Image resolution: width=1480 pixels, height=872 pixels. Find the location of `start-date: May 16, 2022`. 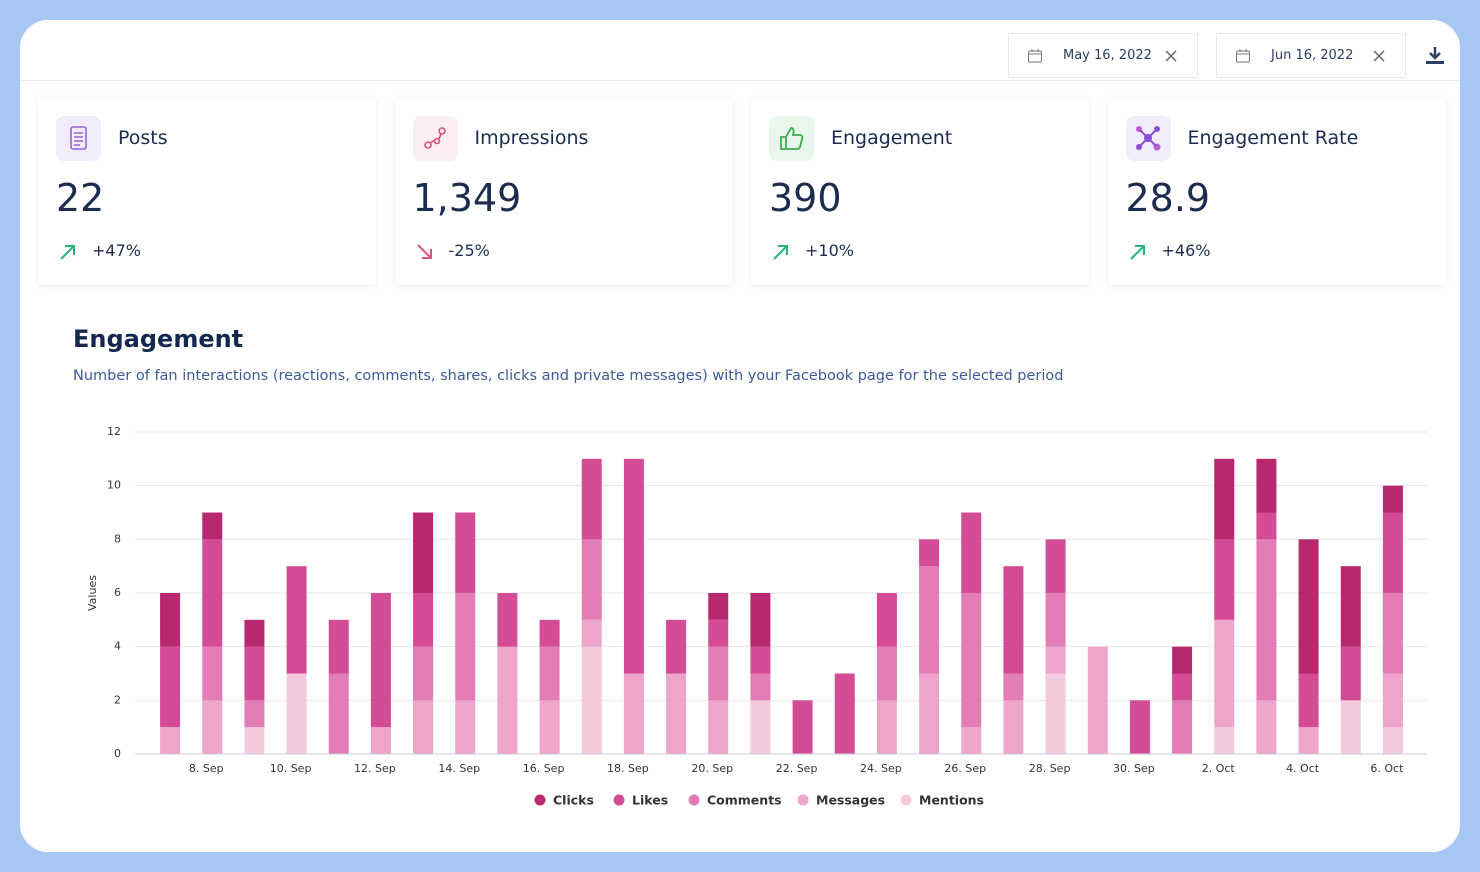

start-date: May 16, 2022 is located at coordinates (1103, 55).